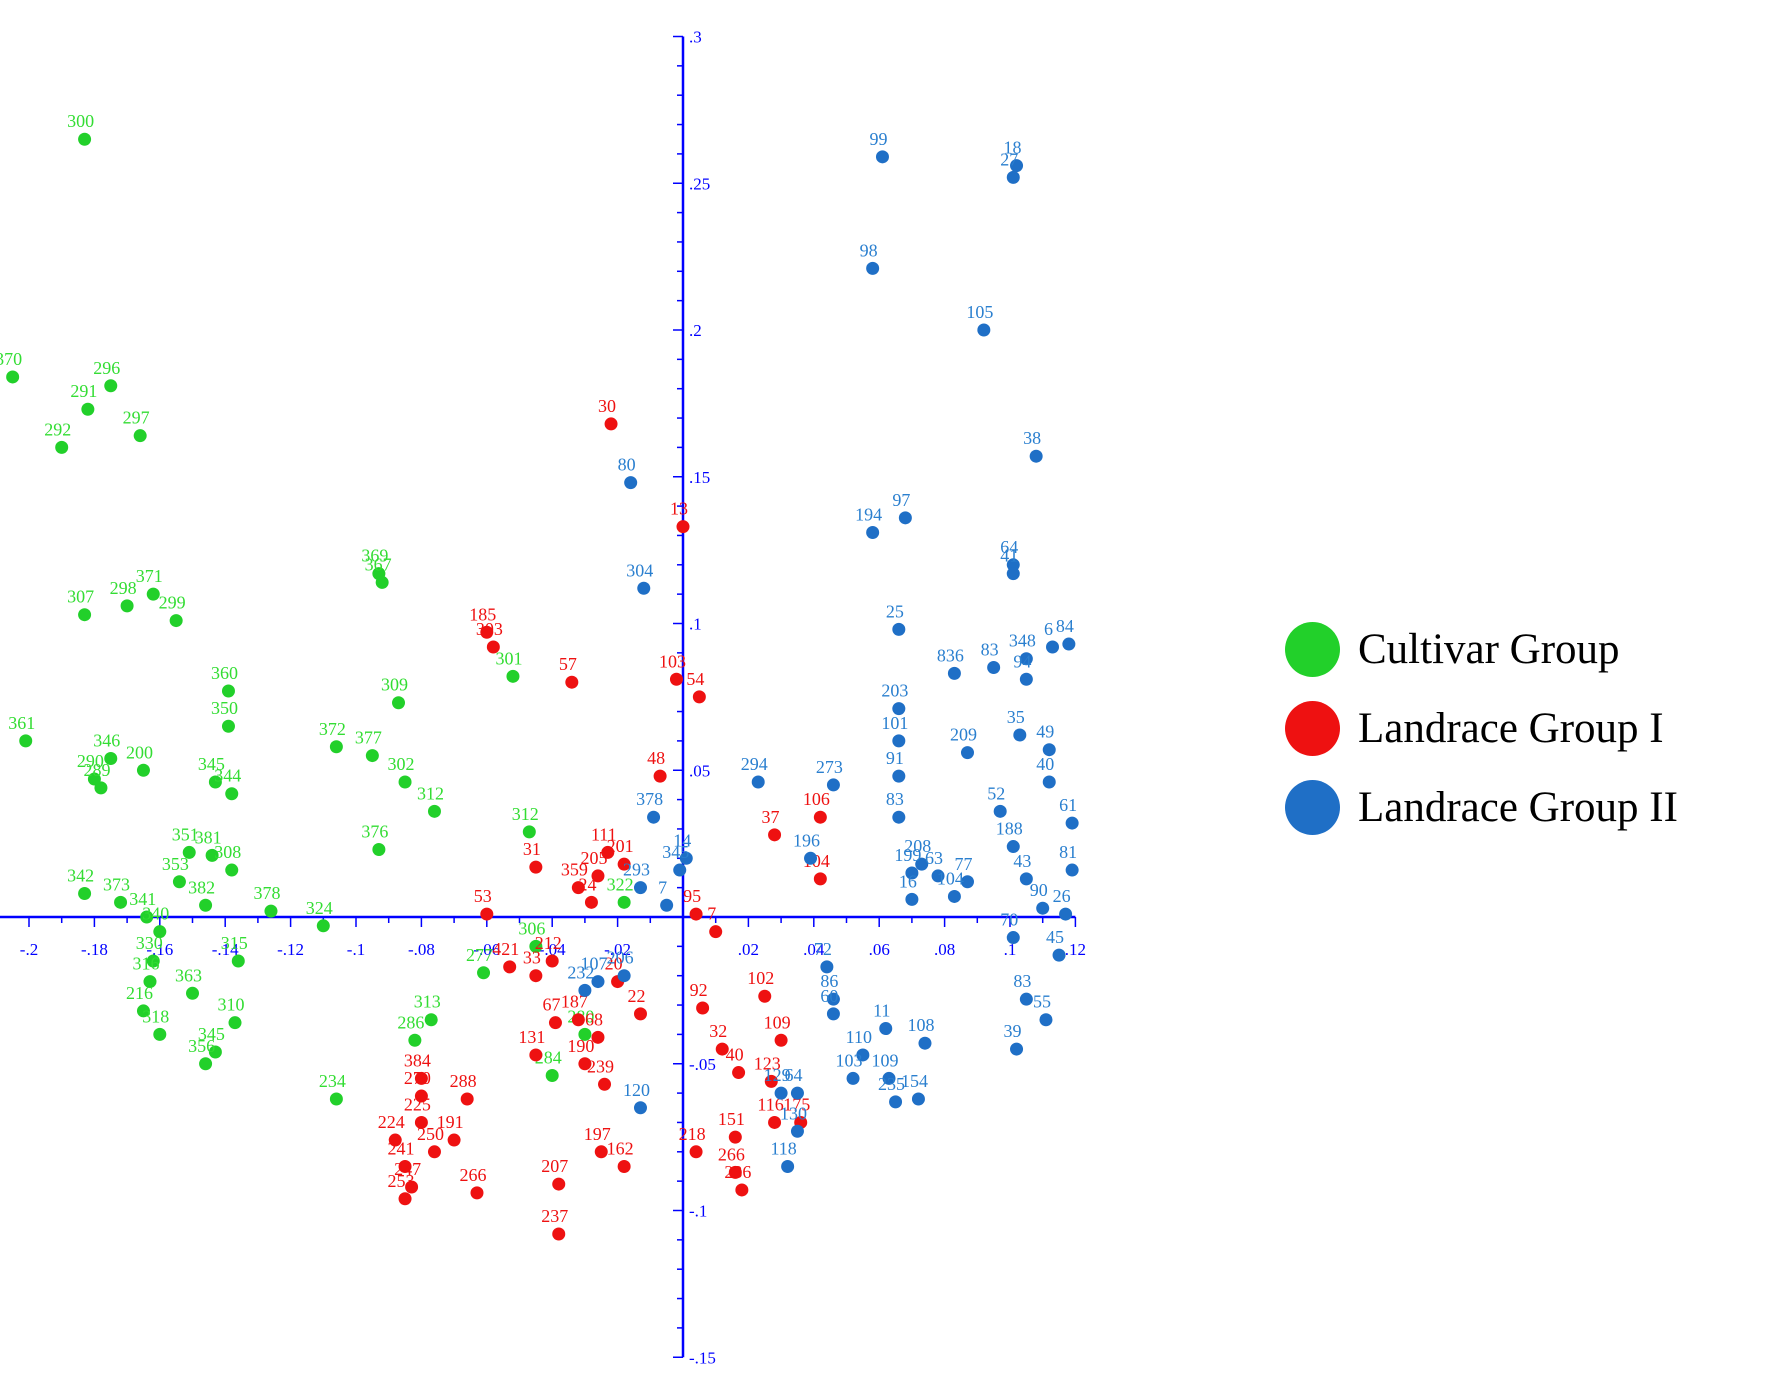  I want to click on point-label: 286, so click(410, 1022).